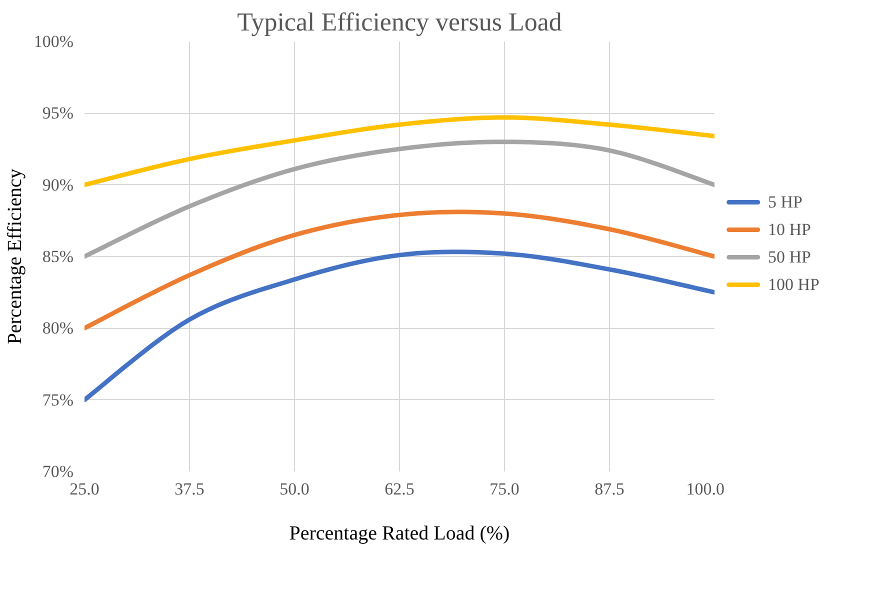 The height and width of the screenshot is (589, 884). What do you see at coordinates (399, 489) in the screenshot?
I see `x-tick-label: 62.5` at bounding box center [399, 489].